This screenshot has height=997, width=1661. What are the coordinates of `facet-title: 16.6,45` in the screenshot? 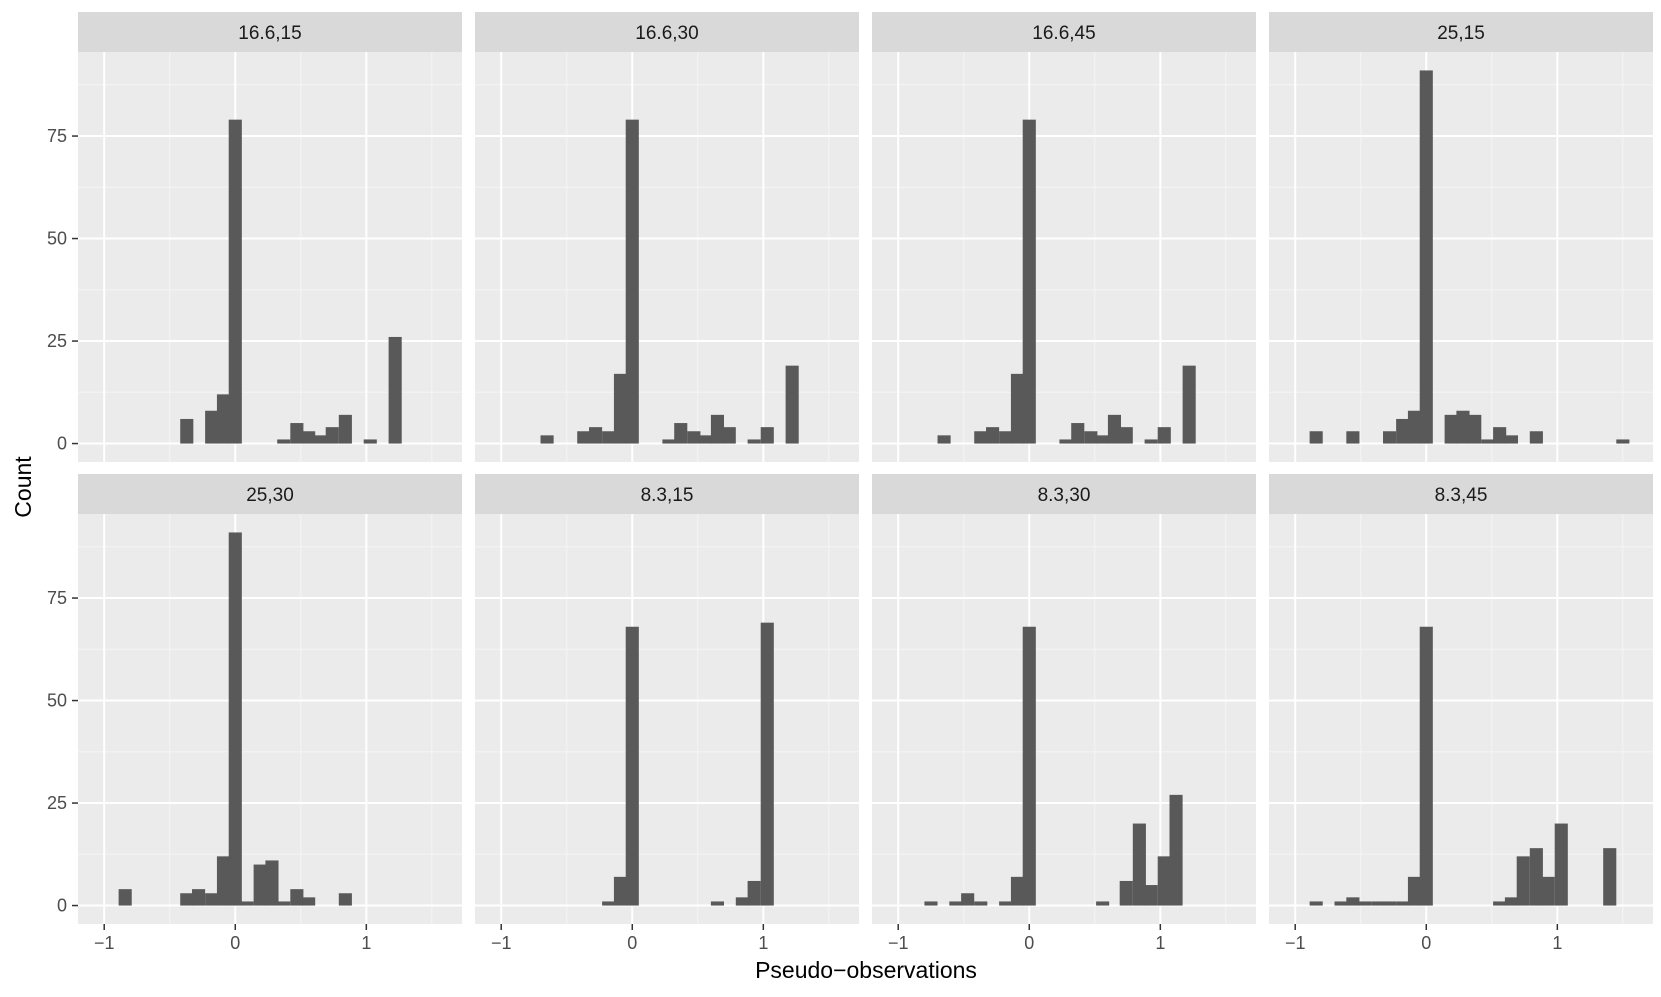 It's located at (1063, 33).